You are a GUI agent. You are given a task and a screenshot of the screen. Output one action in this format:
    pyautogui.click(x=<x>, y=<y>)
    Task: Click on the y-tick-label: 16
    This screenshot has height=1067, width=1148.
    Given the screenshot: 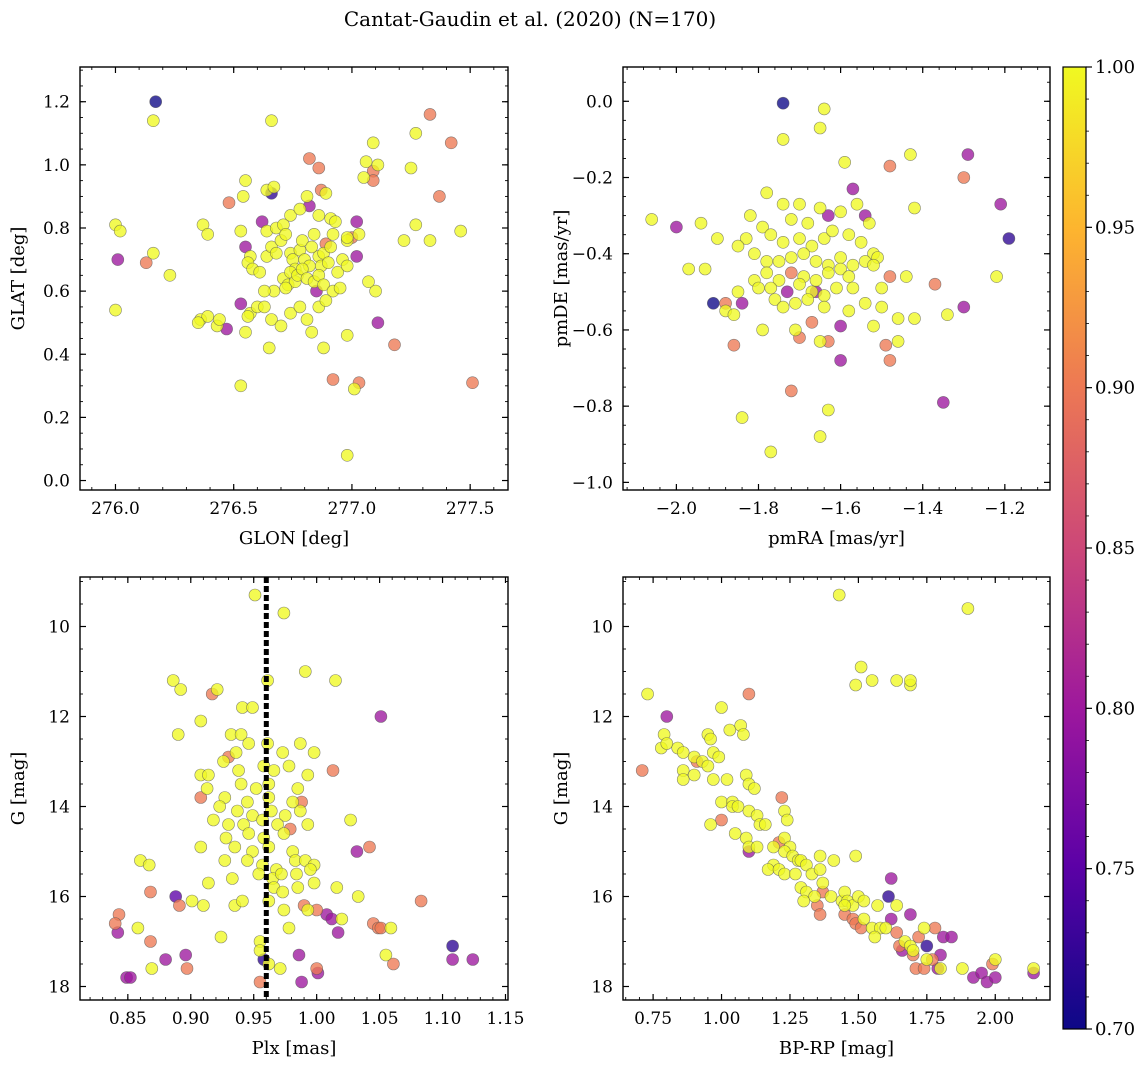 What is the action you would take?
    pyautogui.click(x=59, y=898)
    